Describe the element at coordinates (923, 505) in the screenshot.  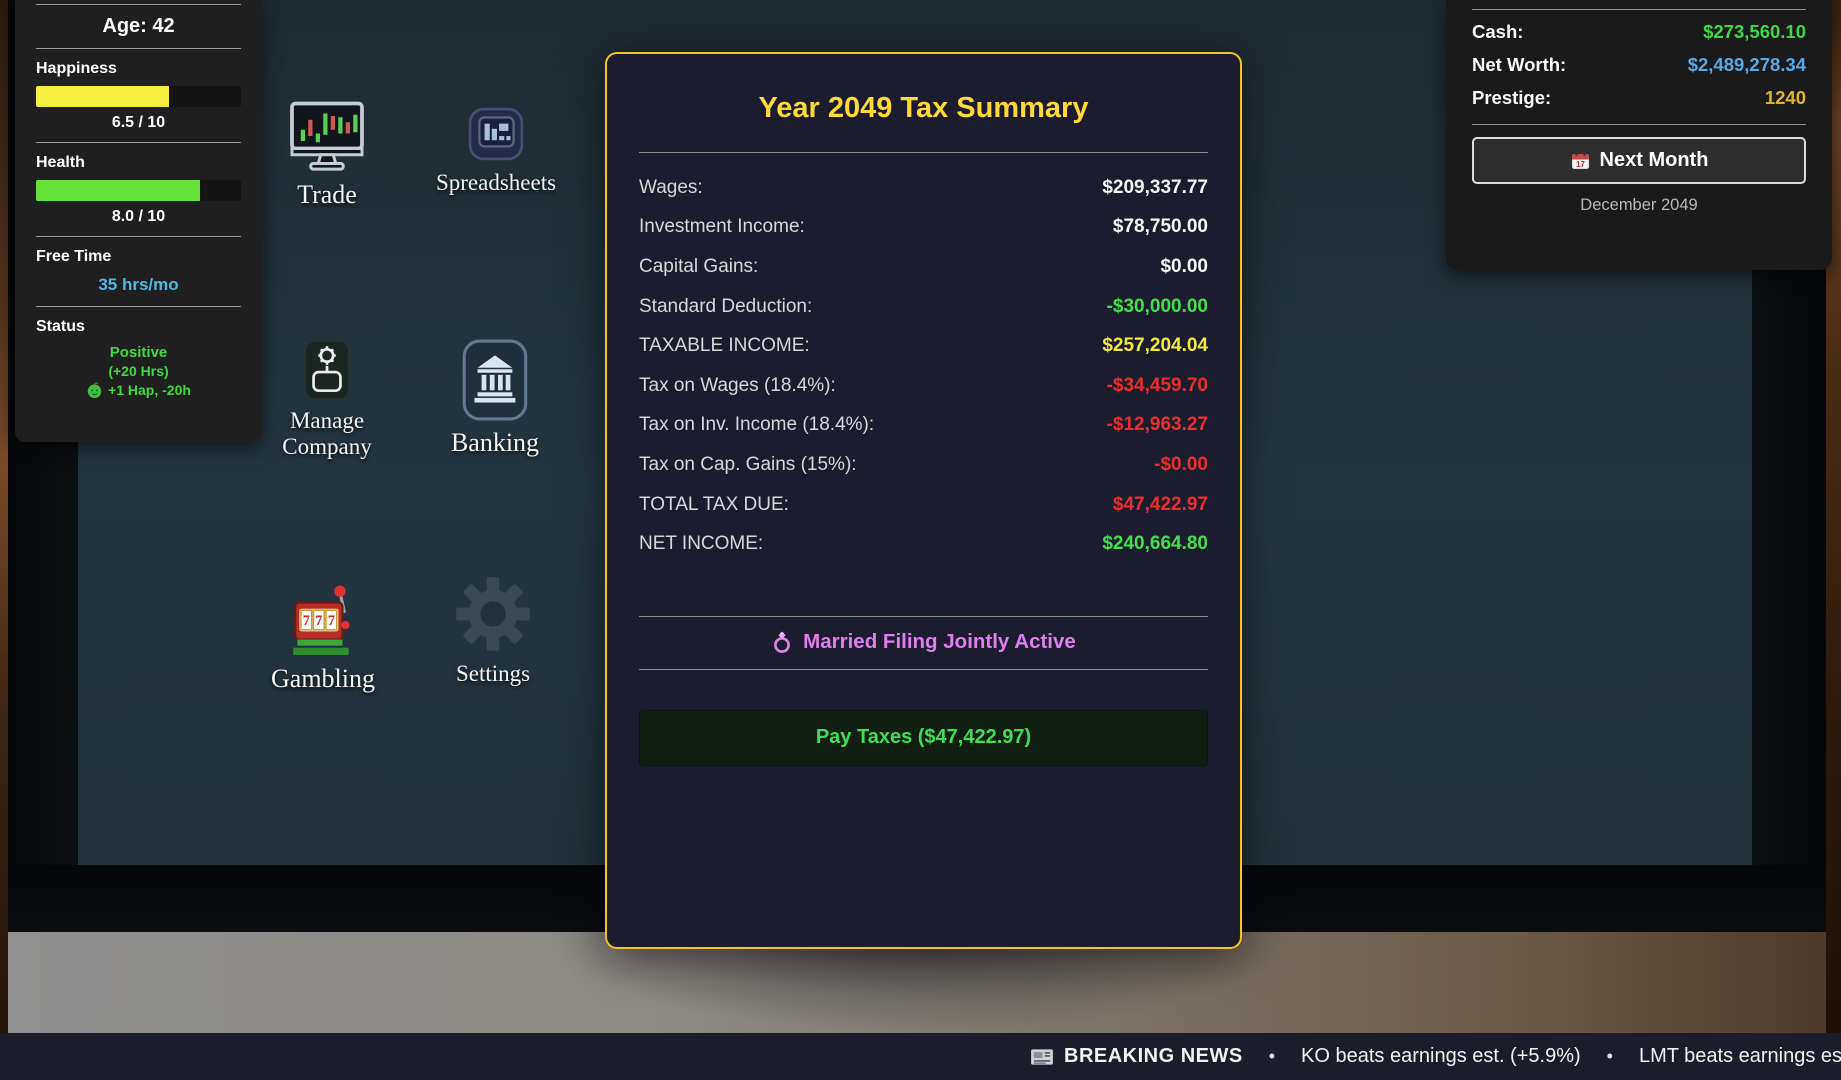
I see `tax-row-total-tax-due: TOTAL TAX DUE: $47,422.97` at that location.